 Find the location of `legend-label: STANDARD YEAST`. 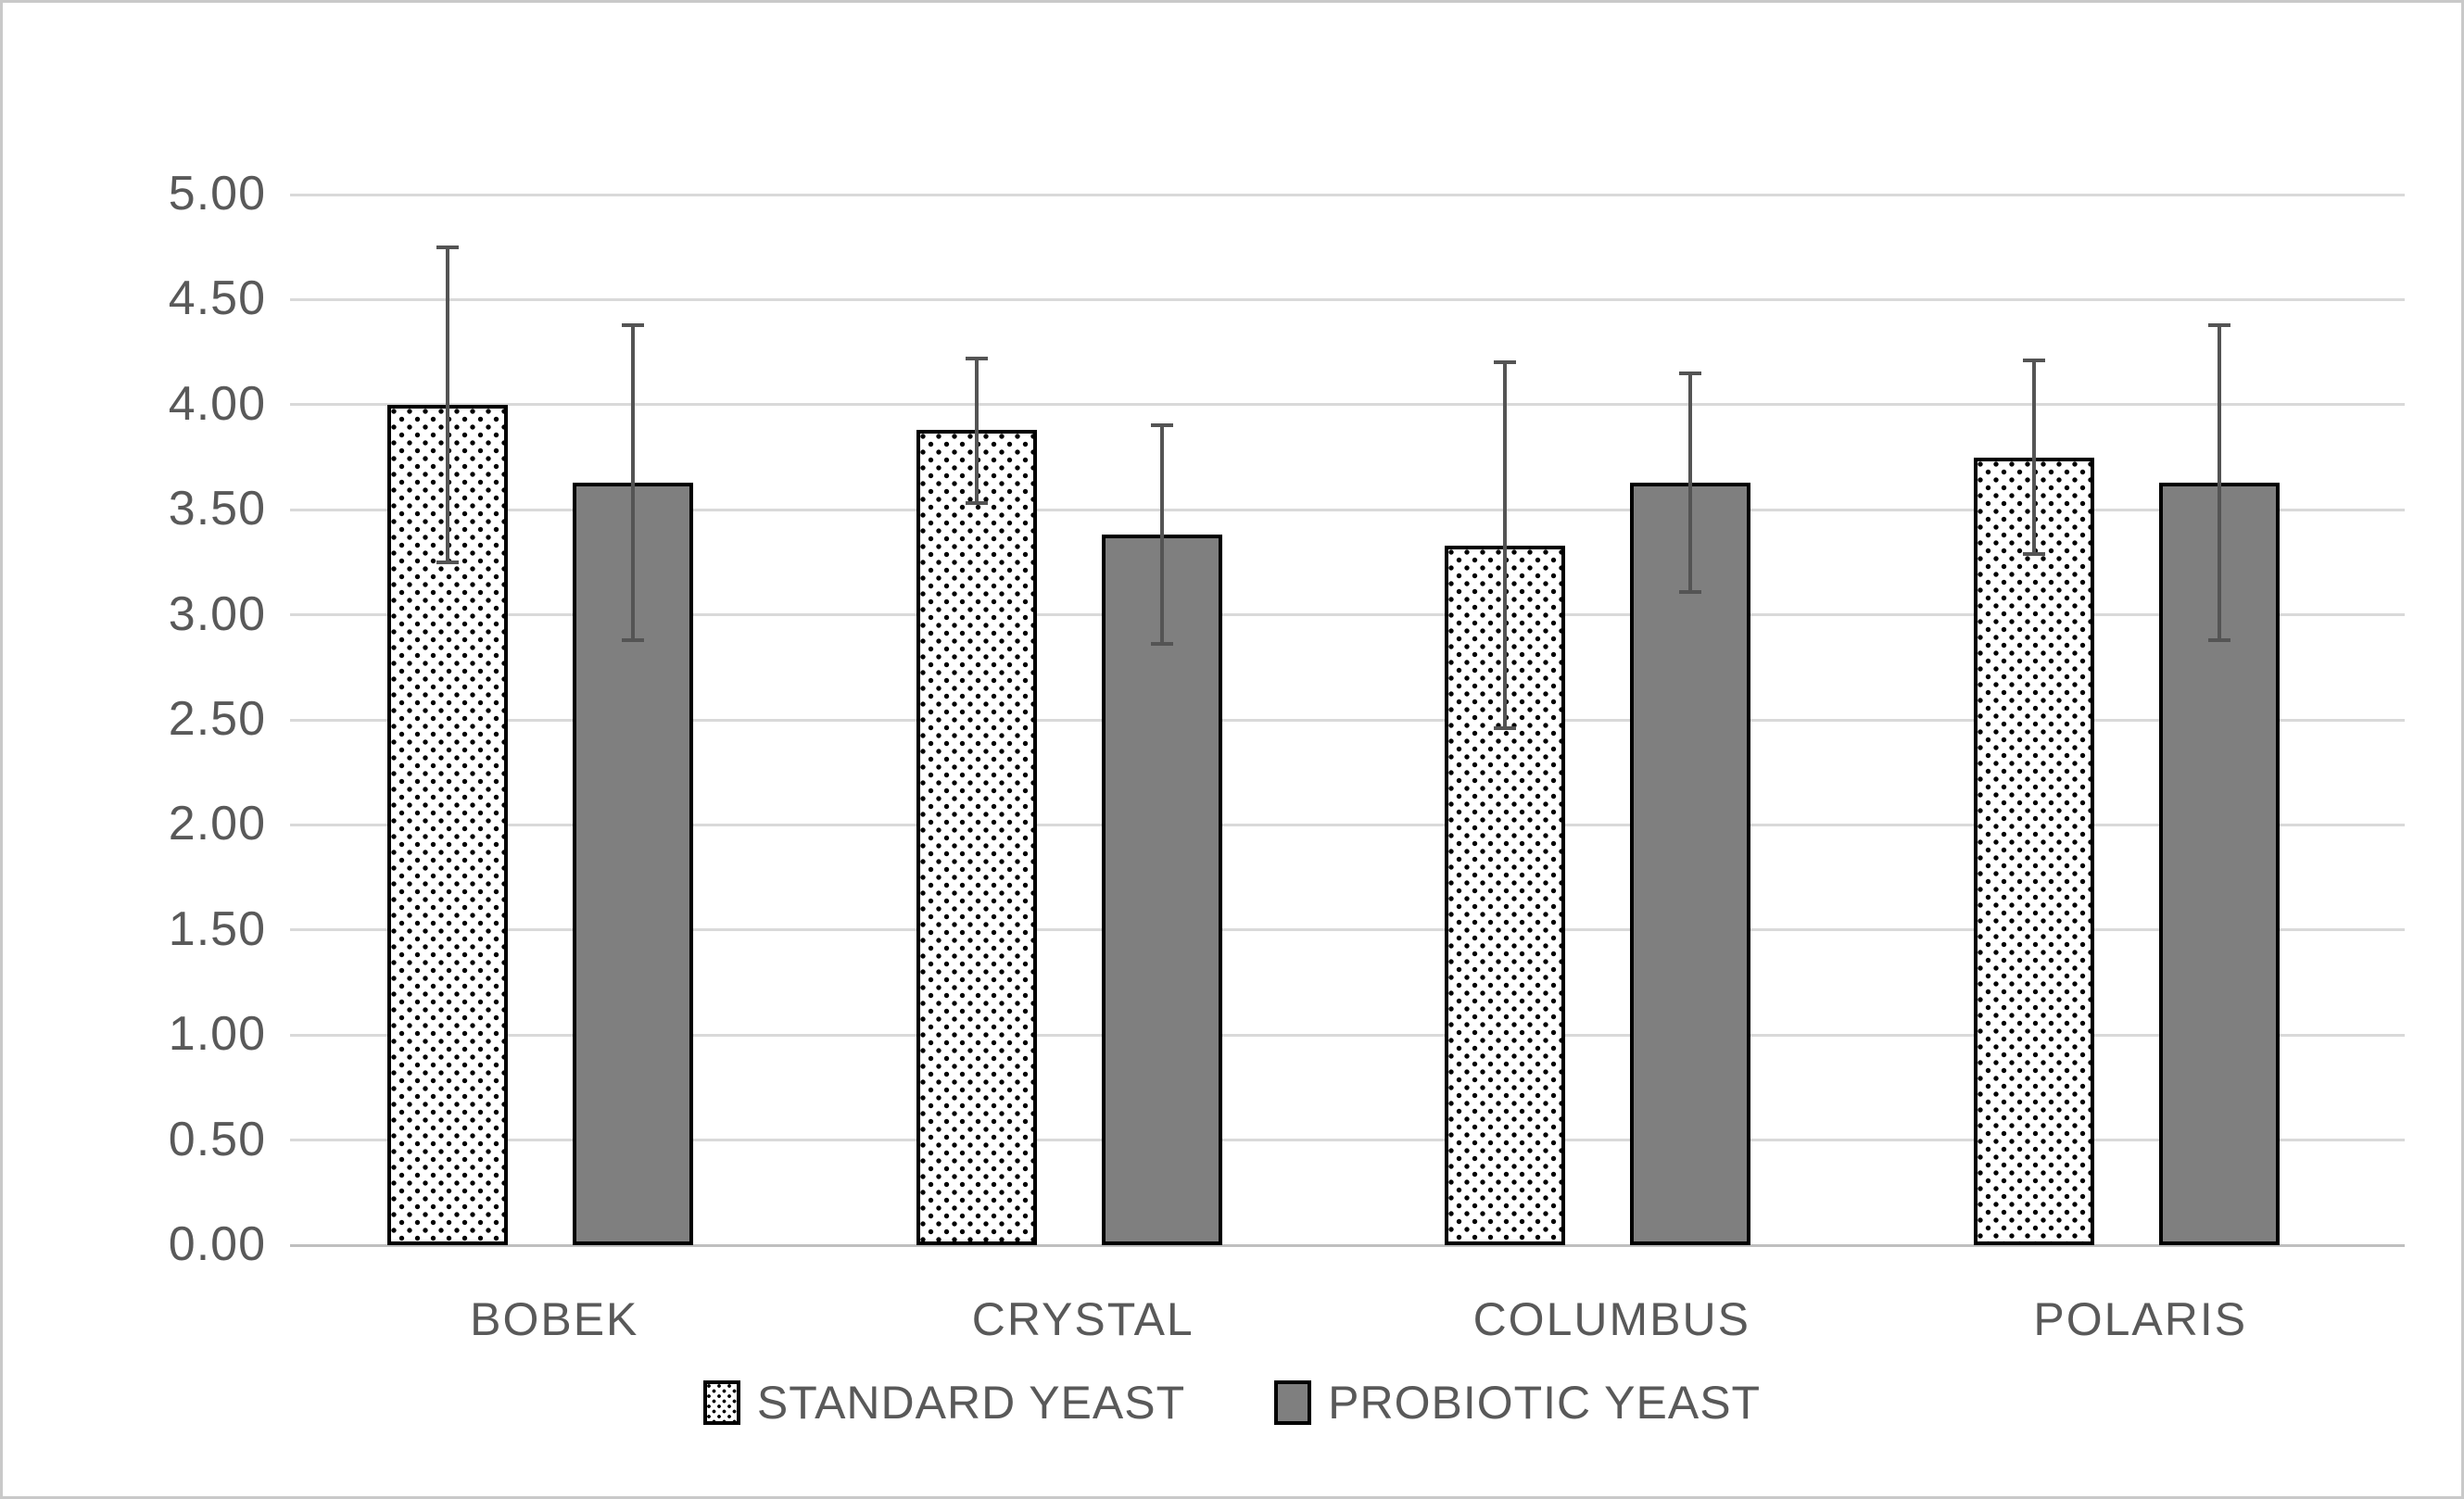

legend-label: STANDARD YEAST is located at coordinates (971, 1403).